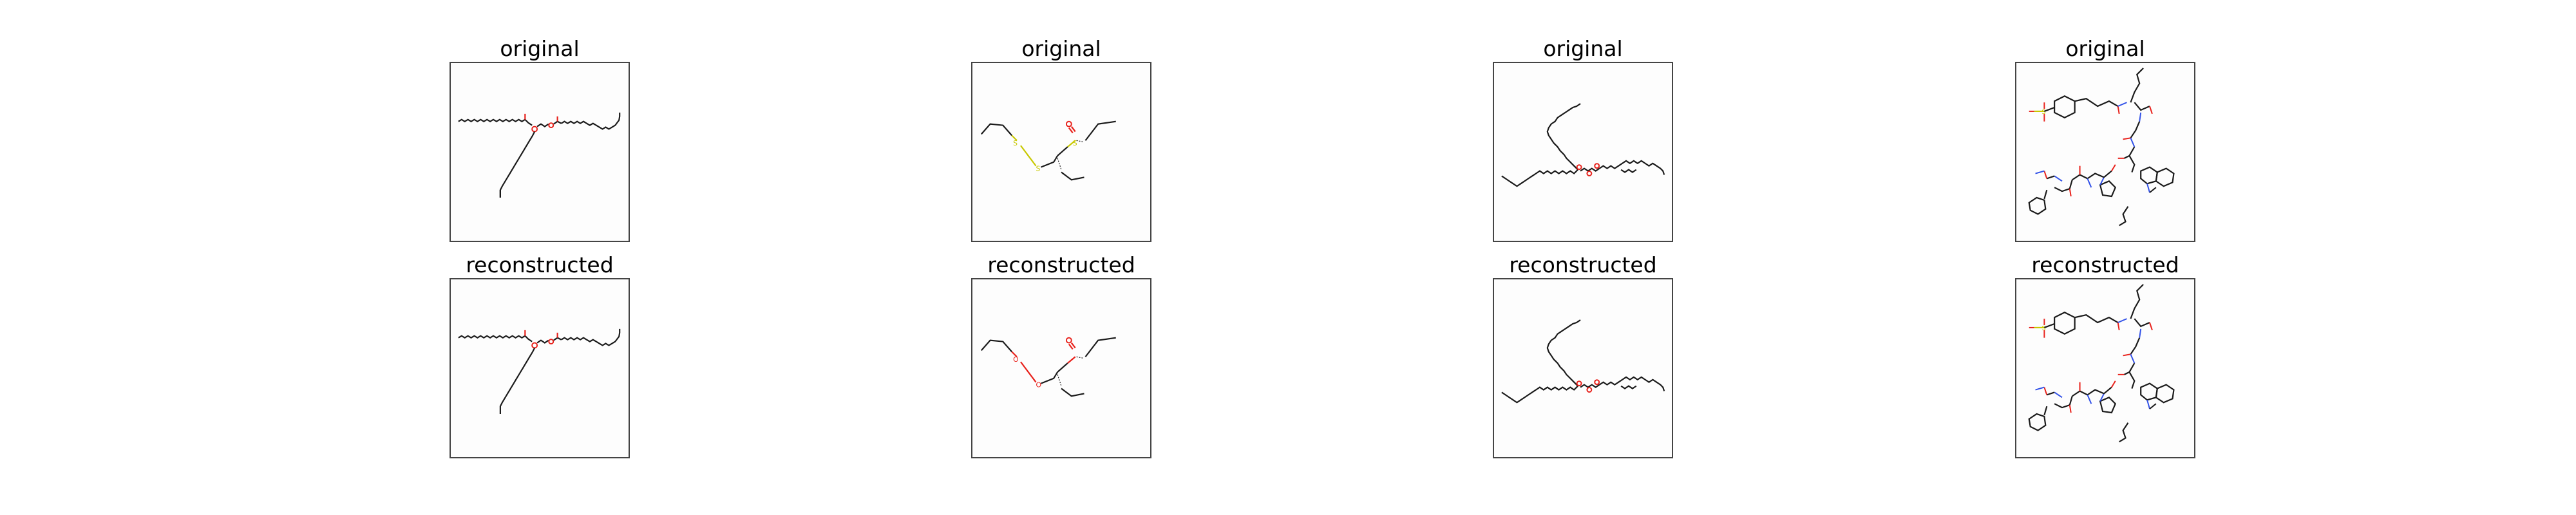 The height and width of the screenshot is (515, 2576). What do you see at coordinates (540, 49) in the screenshot?
I see `panel-title-original-1: original` at bounding box center [540, 49].